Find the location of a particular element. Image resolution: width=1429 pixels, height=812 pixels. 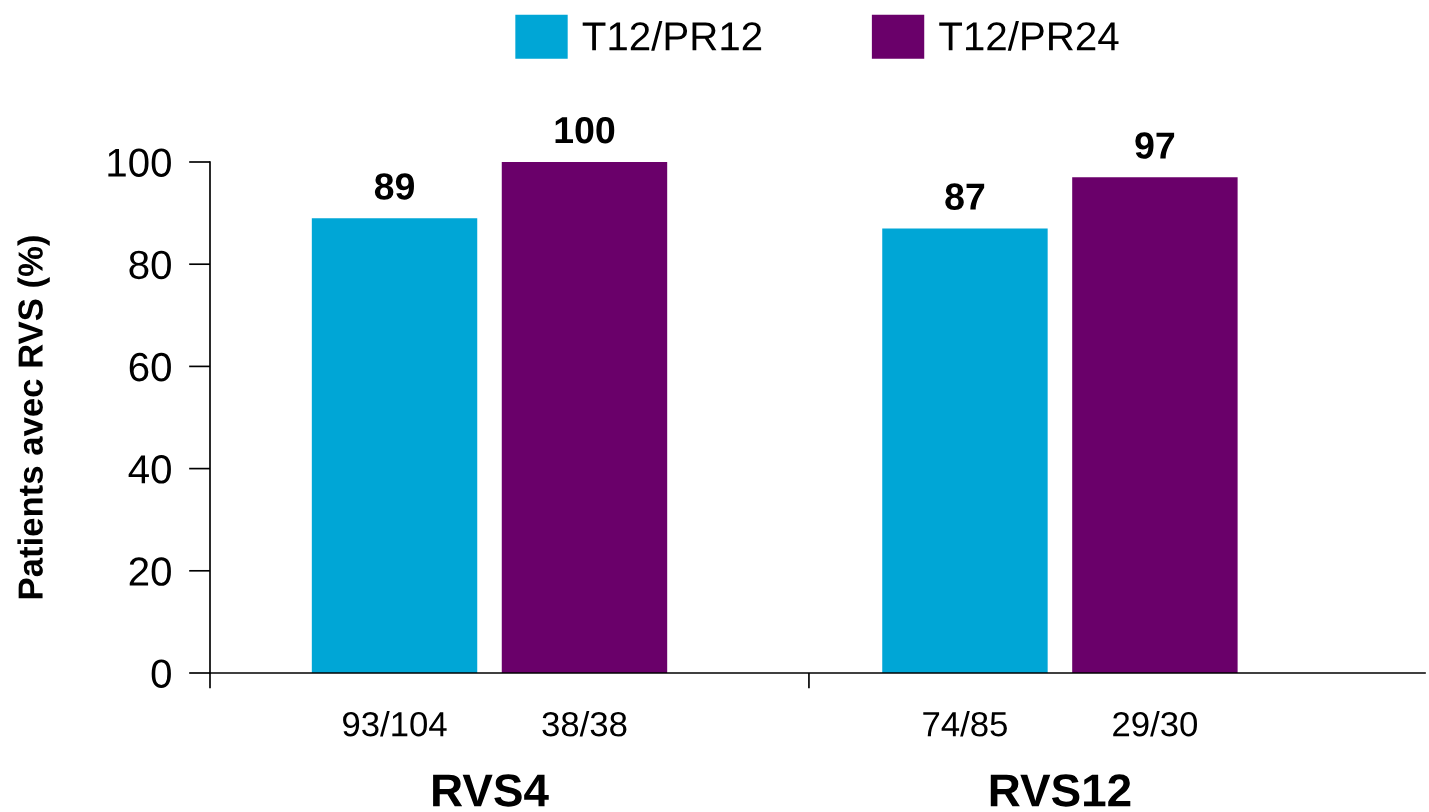

text: 93/104 is located at coordinates (395, 723).